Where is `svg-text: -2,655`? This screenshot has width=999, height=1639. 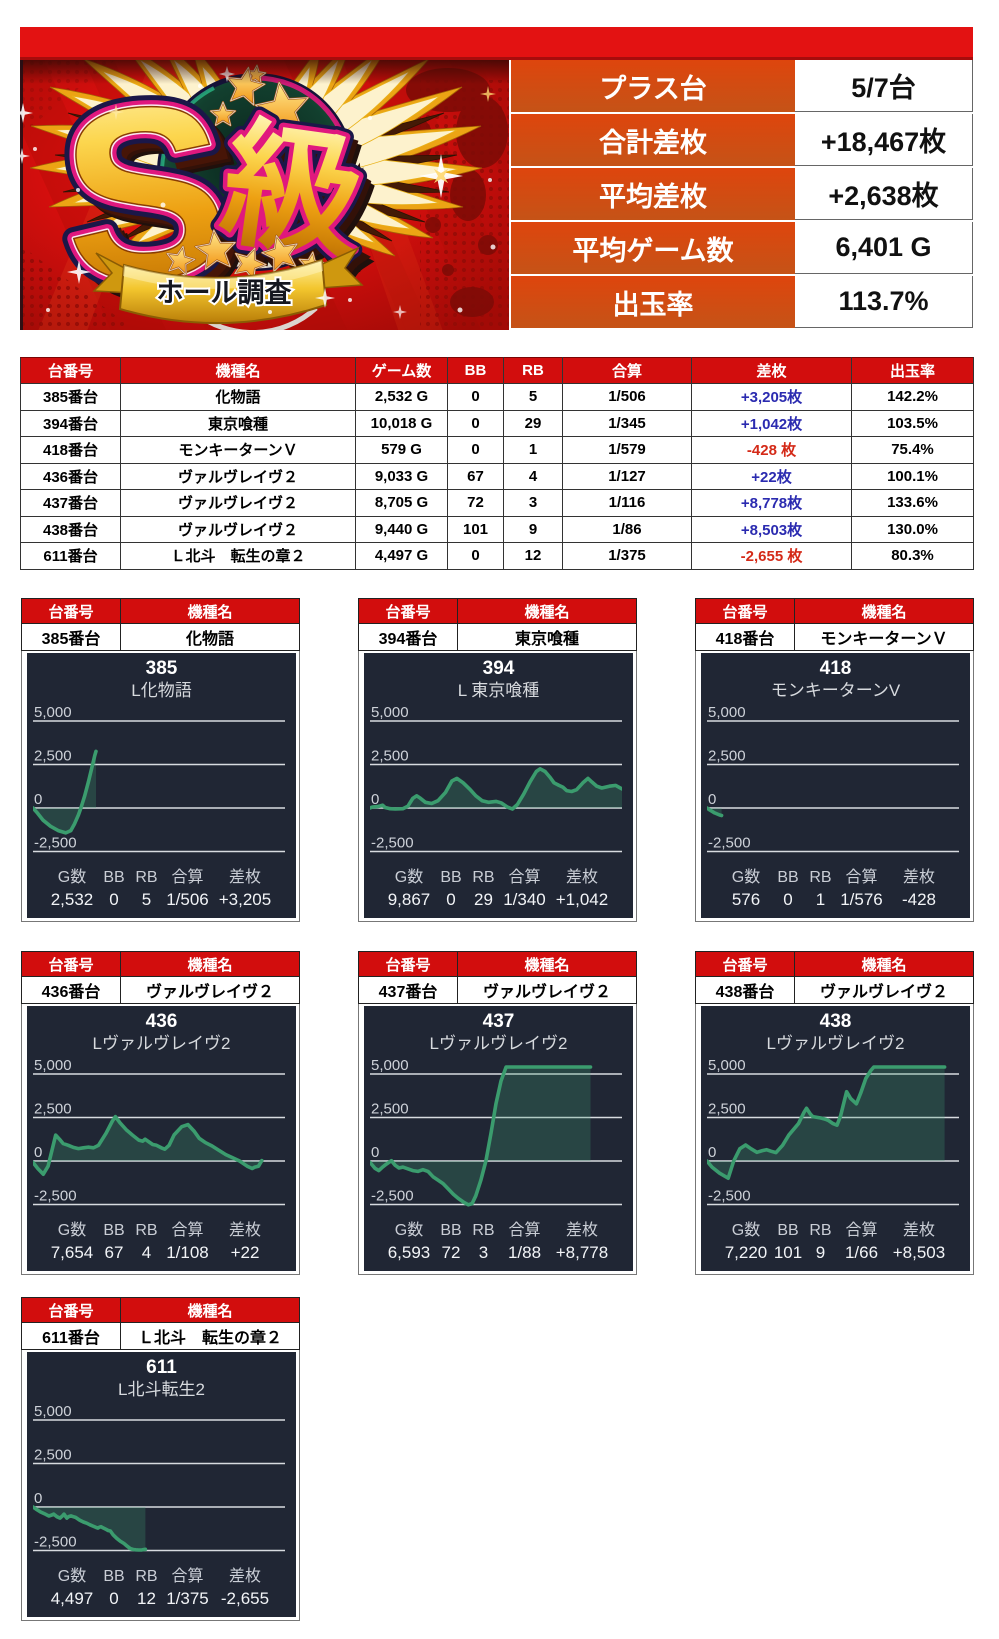
svg-text: -2,655 is located at coordinates (245, 1598).